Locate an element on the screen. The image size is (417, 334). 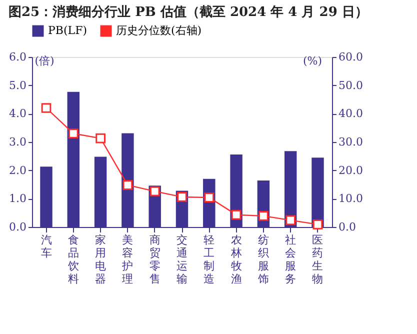
x-tick-label: 汽车 is located at coordinates (46, 247).